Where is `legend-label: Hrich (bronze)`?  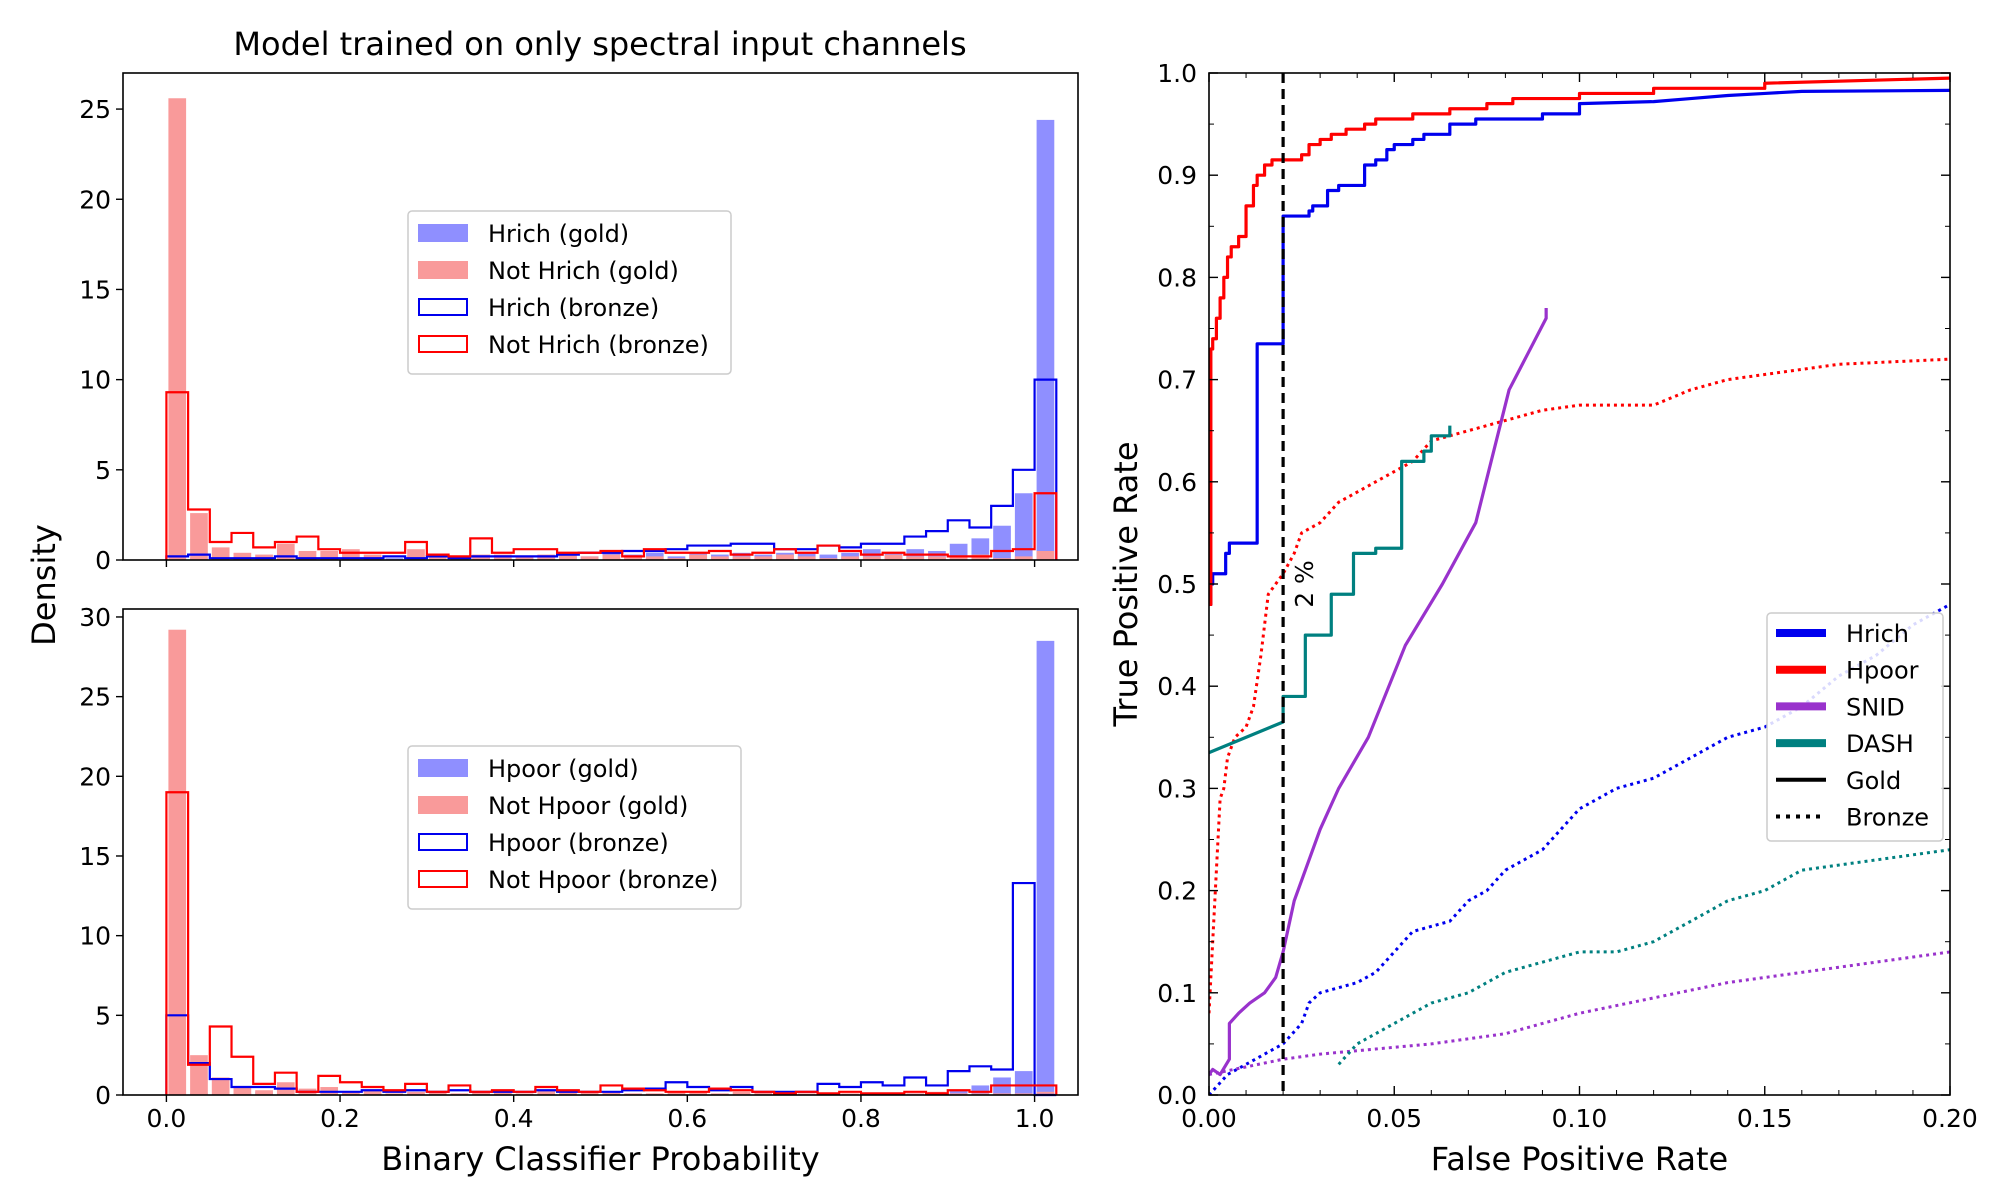
legend-label: Hrich (bronze) is located at coordinates (573, 308).